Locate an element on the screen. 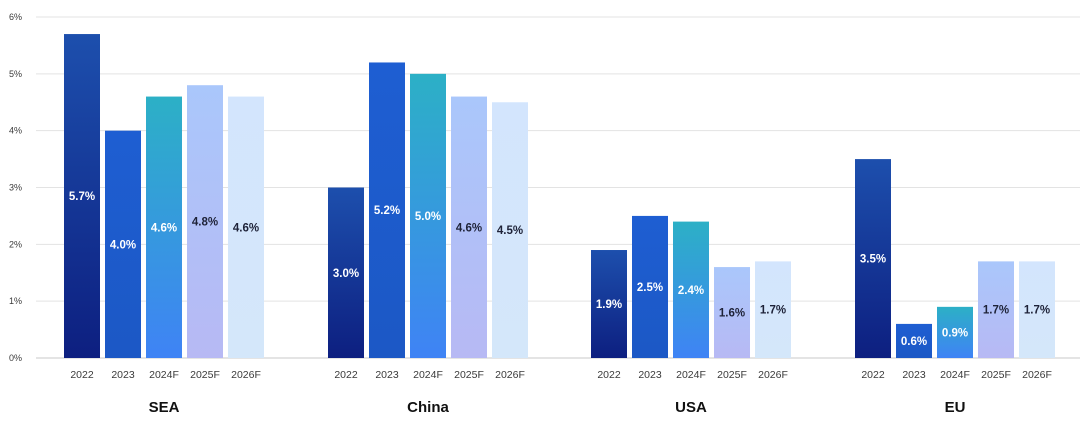 This screenshot has width=1080, height=428. data-label: 5.0% is located at coordinates (428, 217).